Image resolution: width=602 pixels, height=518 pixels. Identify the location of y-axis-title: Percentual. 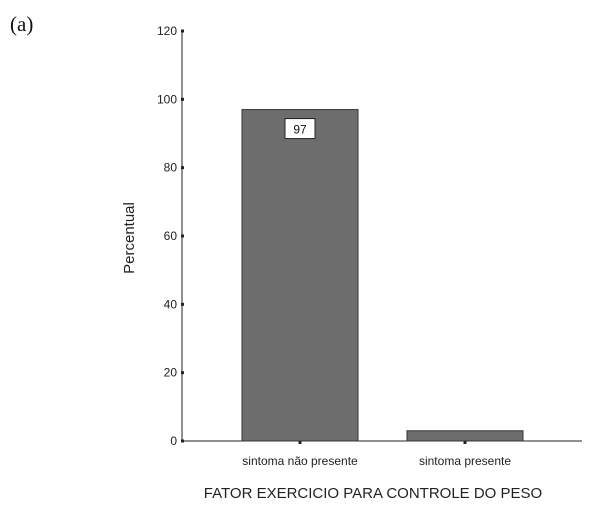
(129, 238).